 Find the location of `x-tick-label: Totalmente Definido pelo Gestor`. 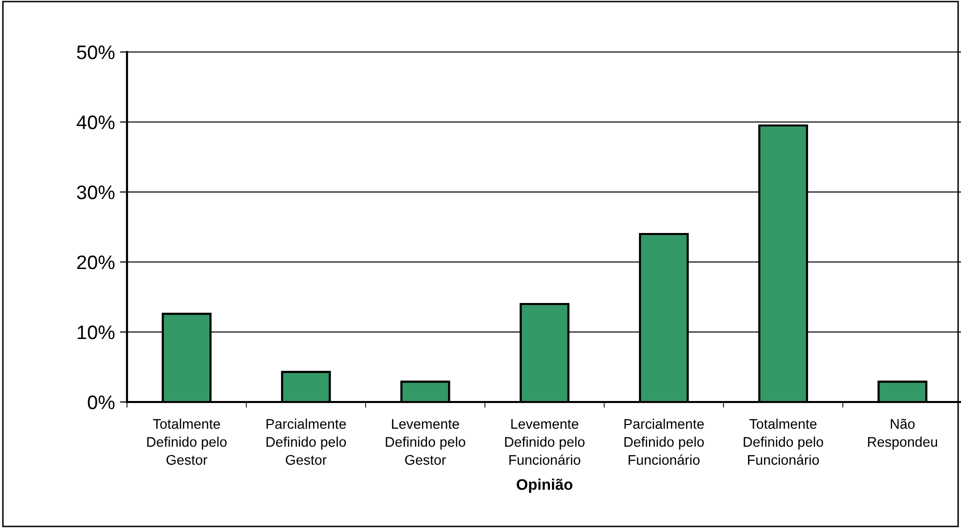

x-tick-label: Totalmente Definido pelo Gestor is located at coordinates (187, 441).